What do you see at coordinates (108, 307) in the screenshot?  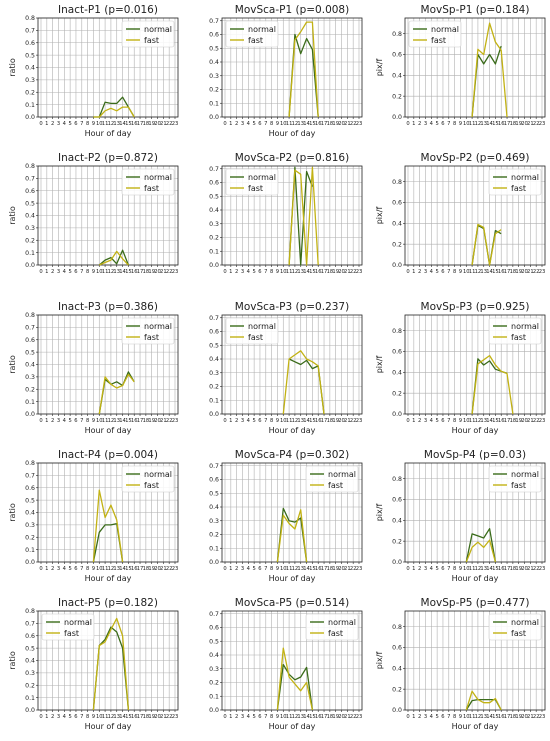 I see `chart-title: Inact-P3 (p=0.386)` at bounding box center [108, 307].